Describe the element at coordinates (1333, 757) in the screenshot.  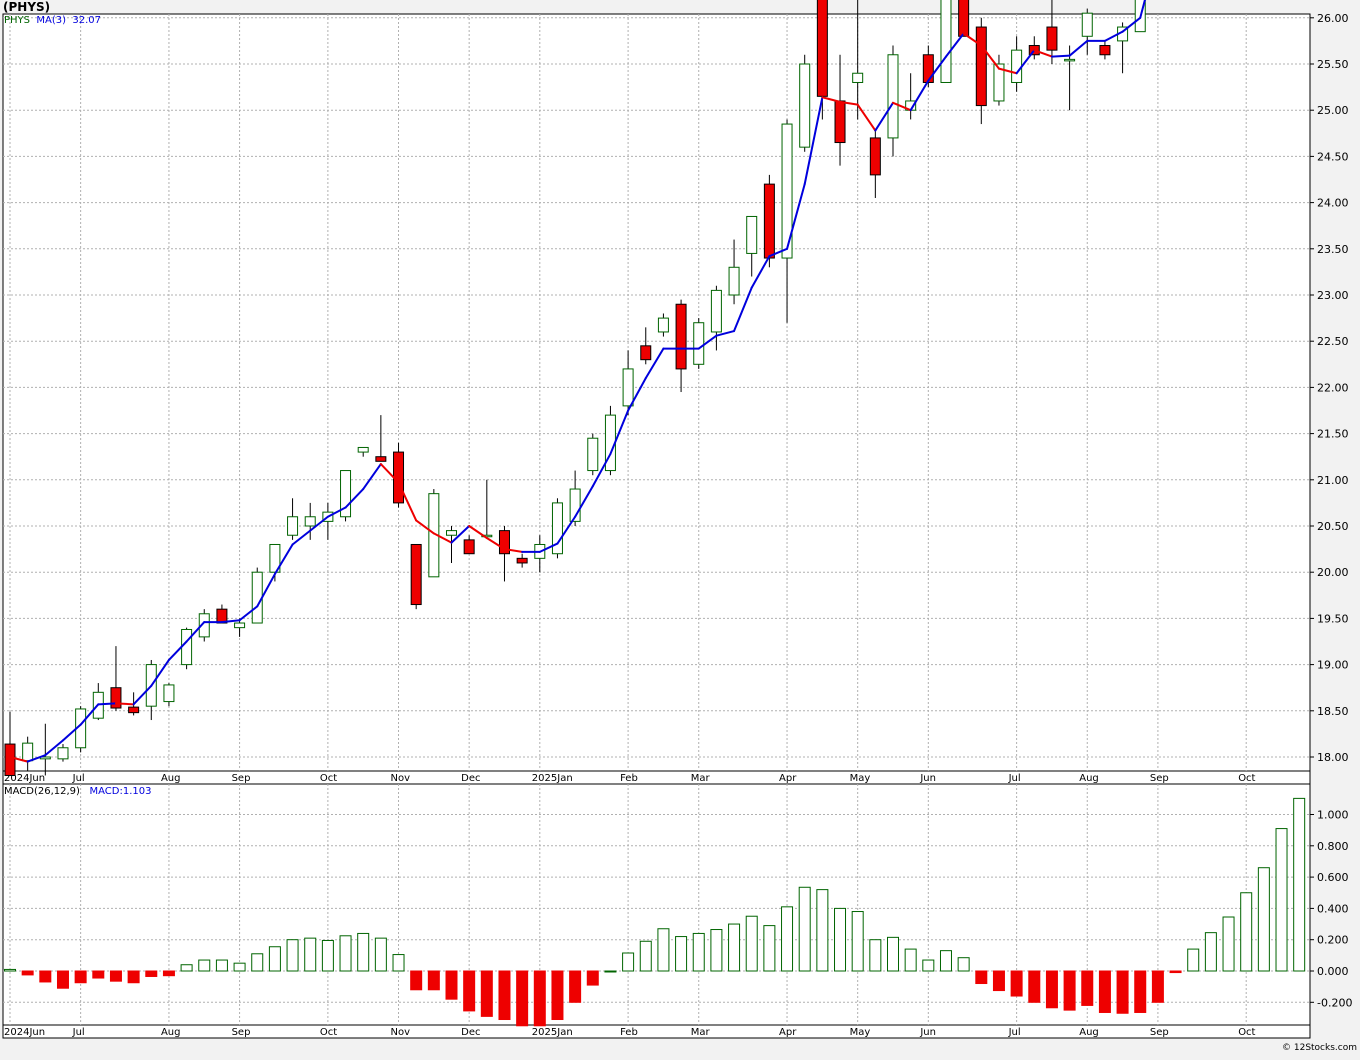
I see `price-tick-label: 18.00` at that location.